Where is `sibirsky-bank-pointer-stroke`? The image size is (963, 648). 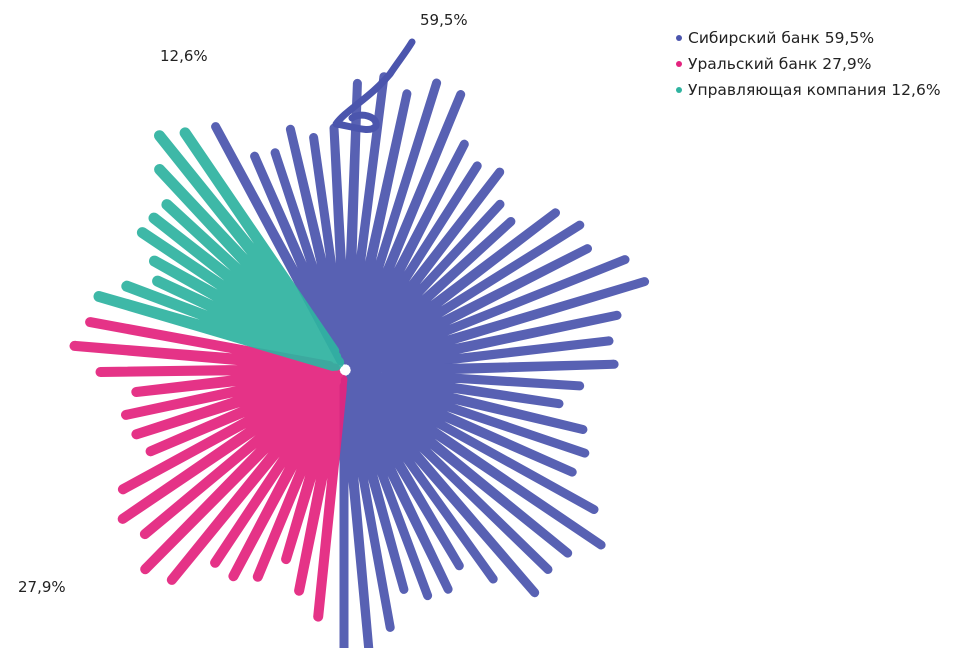 sibirsky-bank-pointer-stroke is located at coordinates (374, 85).